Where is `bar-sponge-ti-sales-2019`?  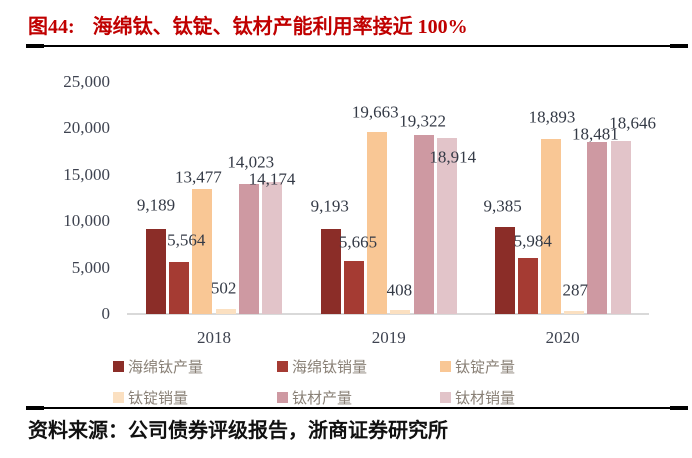
bar-sponge-ti-sales-2019 is located at coordinates (354, 287).